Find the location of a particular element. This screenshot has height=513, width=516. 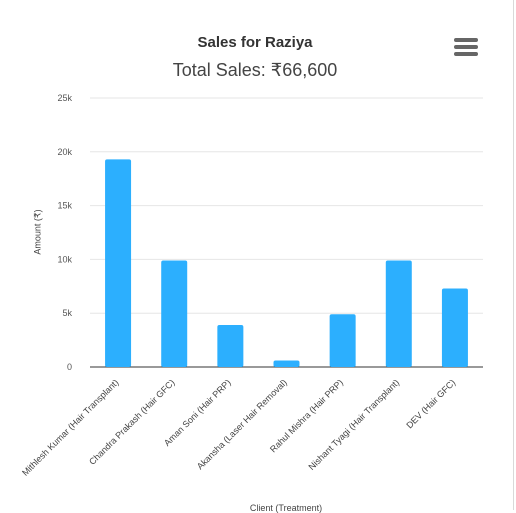

x-tick-label: Akansha (Laser Hair Removal) is located at coordinates (242, 424).